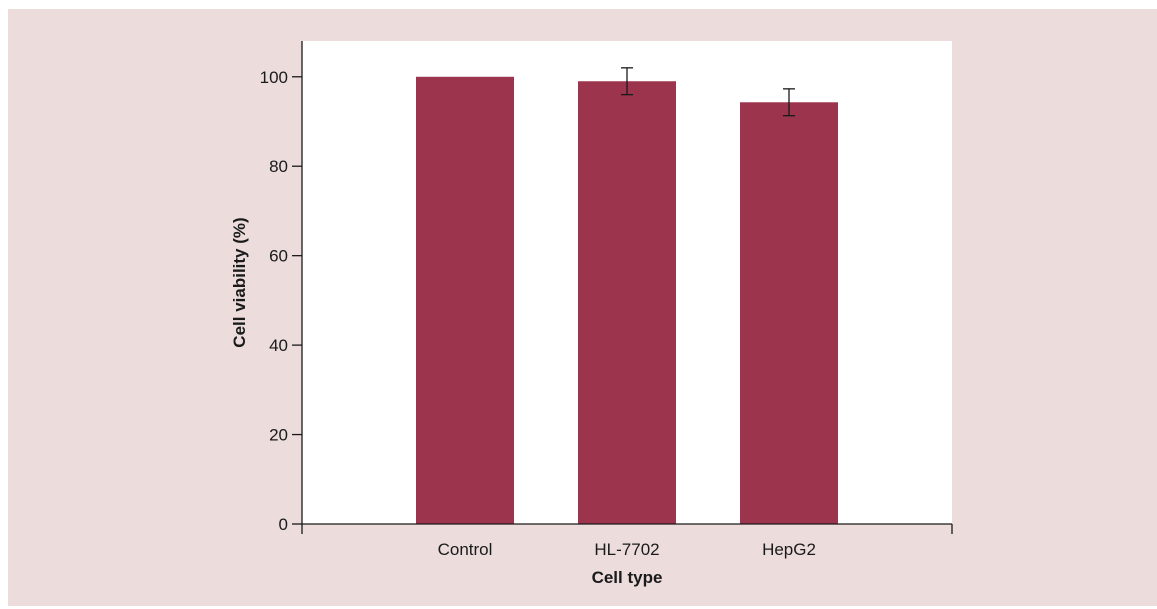 The width and height of the screenshot is (1157, 609). I want to click on y-axis-title: Cell viability (%), so click(239, 282).